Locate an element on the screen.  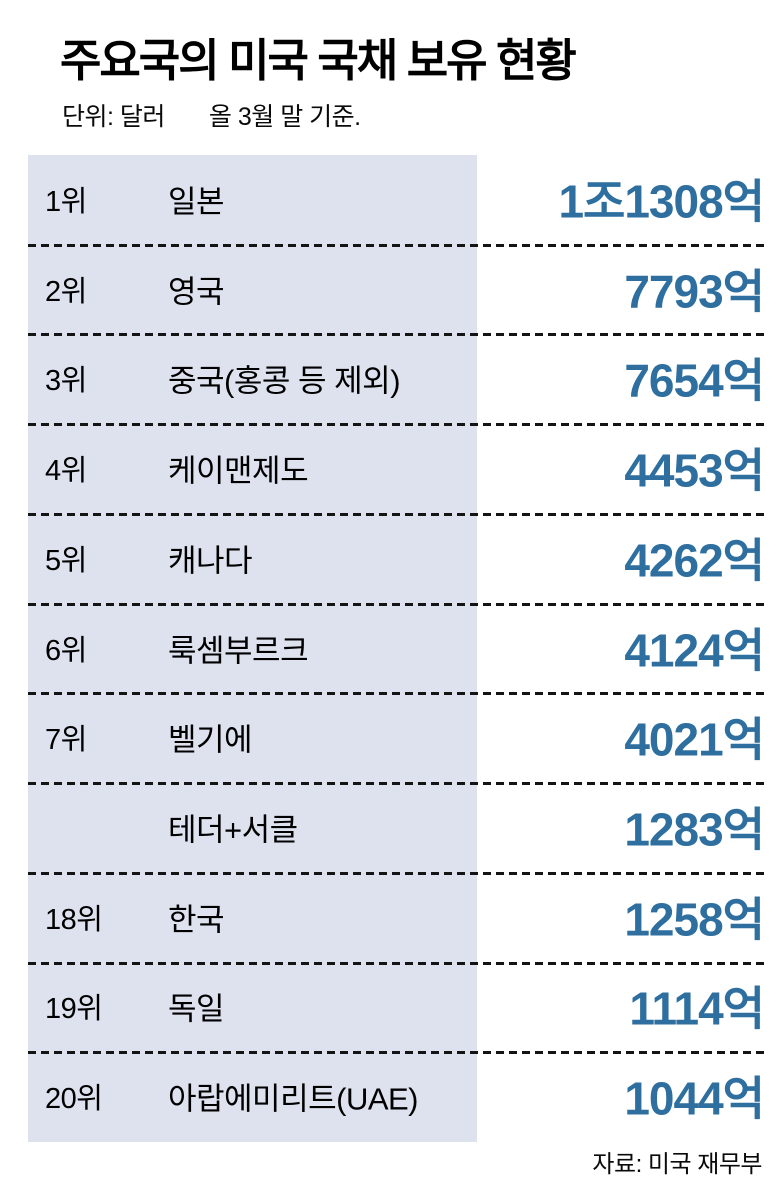
table-row: 20위 아랍에미리트(UAE) 1044억 is located at coordinates (398, 1096).